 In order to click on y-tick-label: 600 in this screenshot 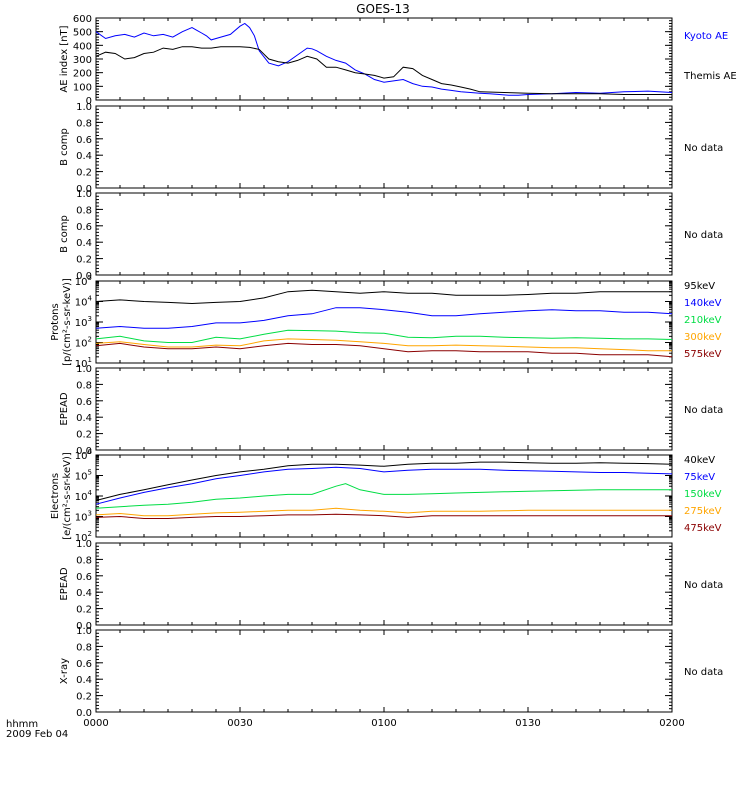, I will do `click(82, 19)`.